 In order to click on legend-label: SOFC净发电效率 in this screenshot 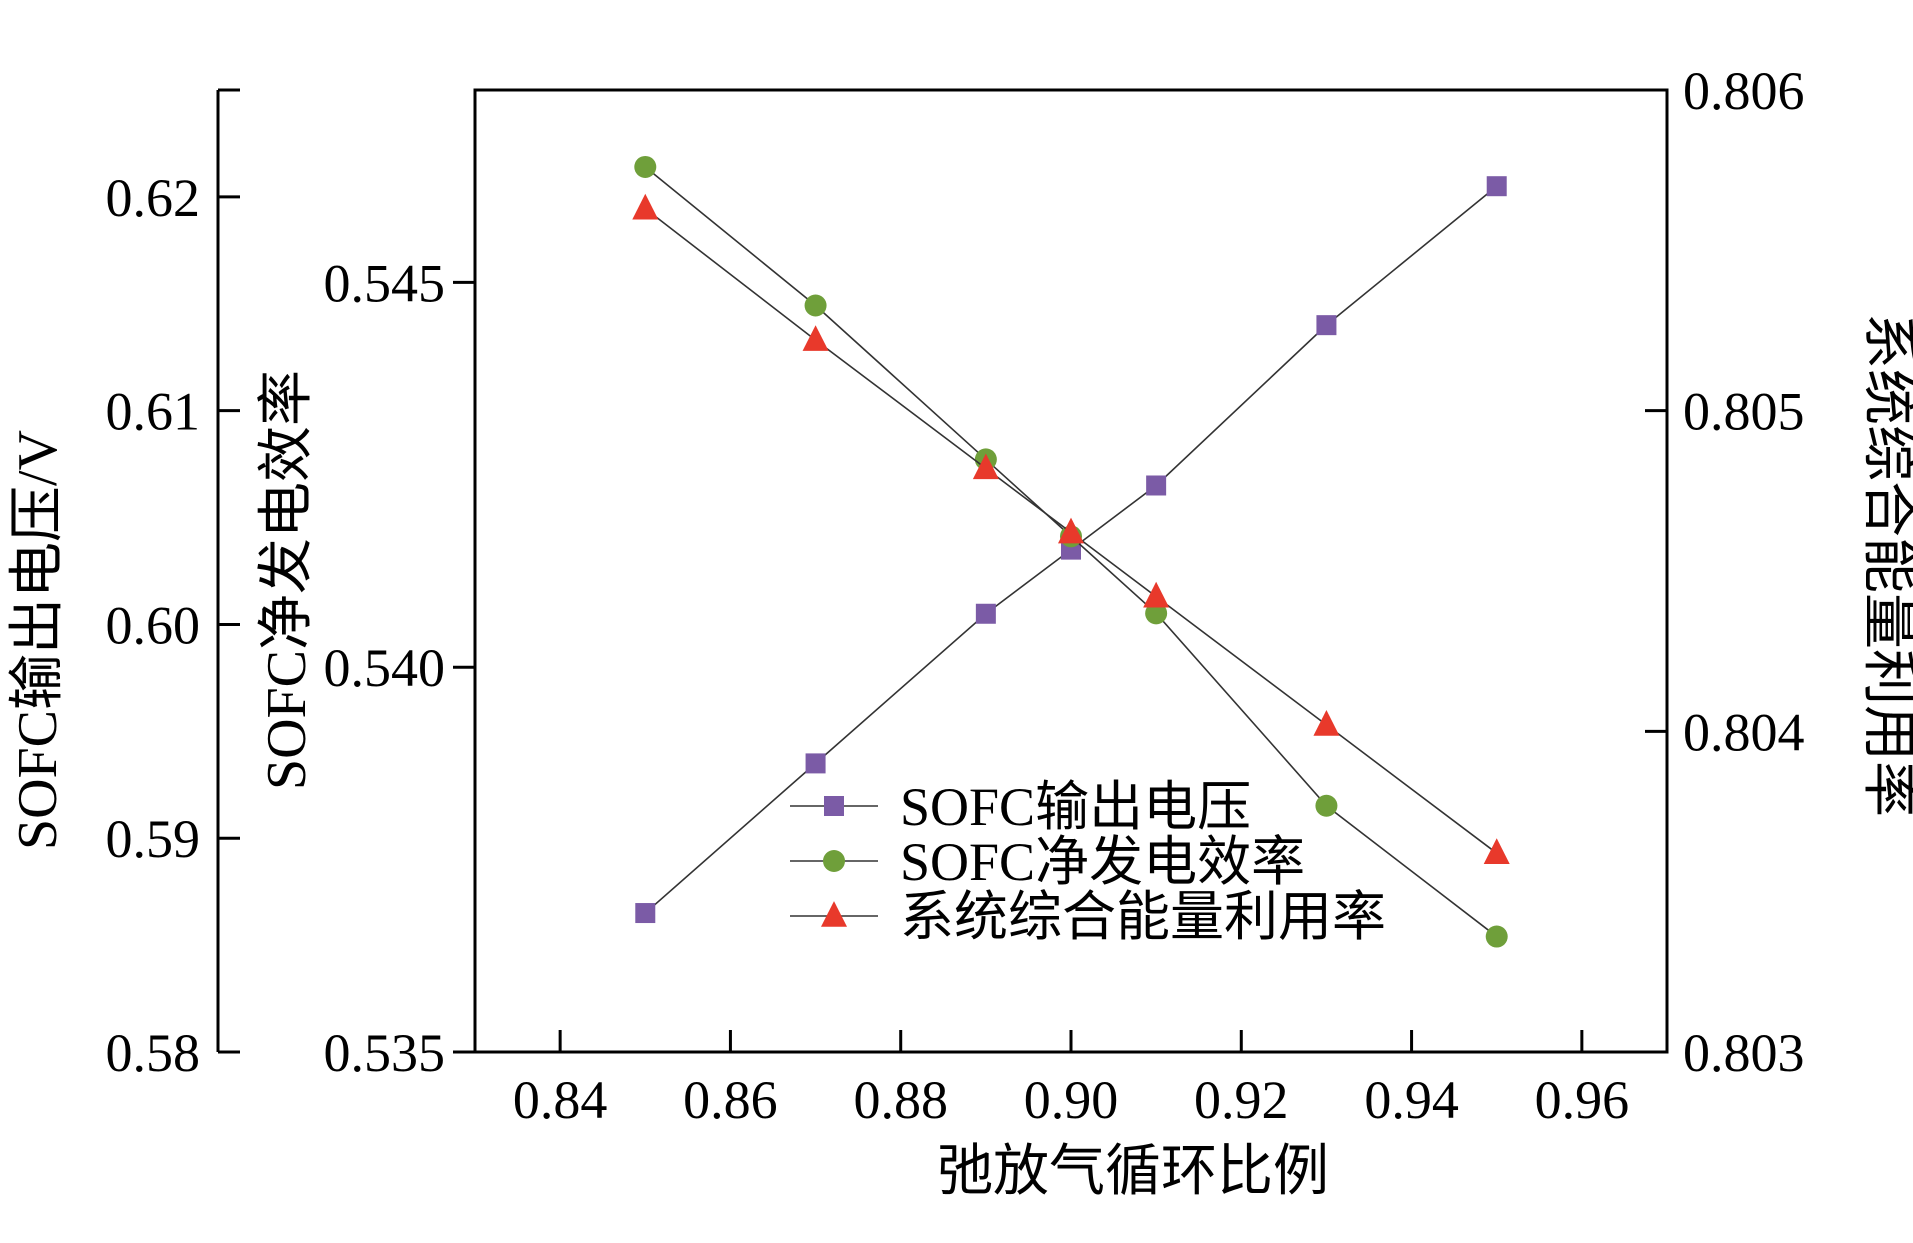, I will do `click(1102, 862)`.